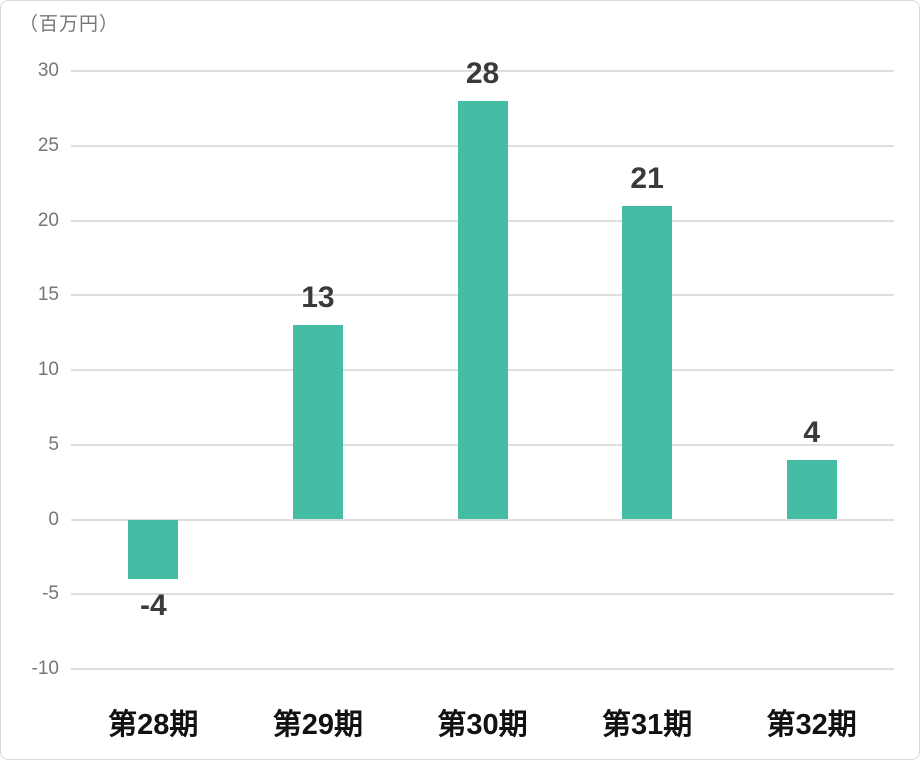 The height and width of the screenshot is (760, 920). What do you see at coordinates (153, 725) in the screenshot?
I see `x-category-label: 第28期` at bounding box center [153, 725].